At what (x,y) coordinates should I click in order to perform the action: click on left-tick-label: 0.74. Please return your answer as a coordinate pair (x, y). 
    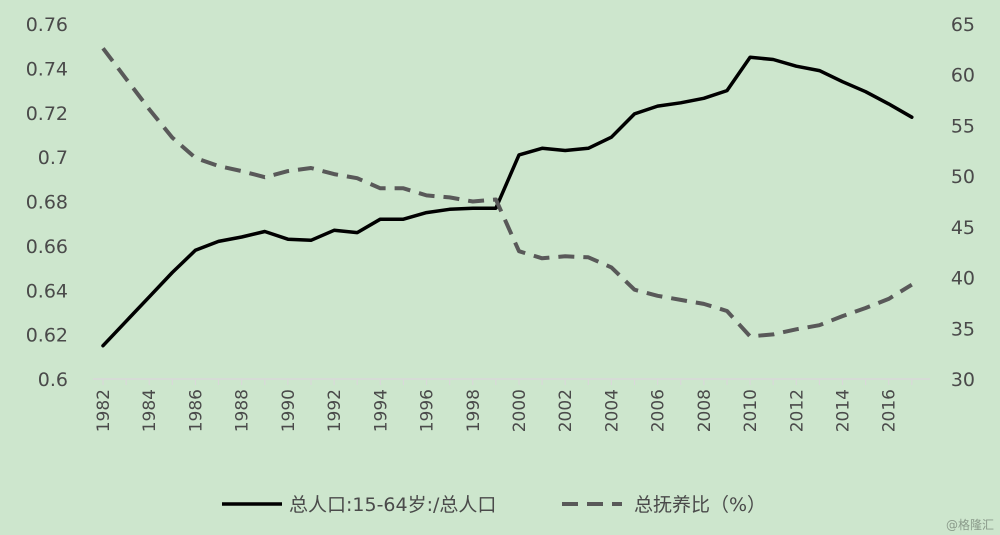
    Looking at the image, I should click on (47, 69).